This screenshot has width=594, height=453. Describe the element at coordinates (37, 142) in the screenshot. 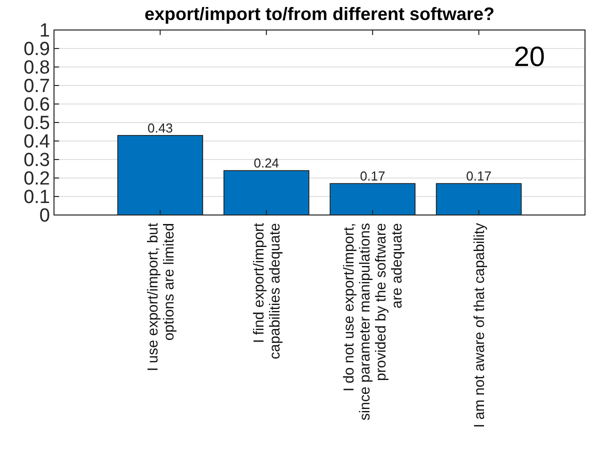

I see `y-tick-label: 0.4` at that location.